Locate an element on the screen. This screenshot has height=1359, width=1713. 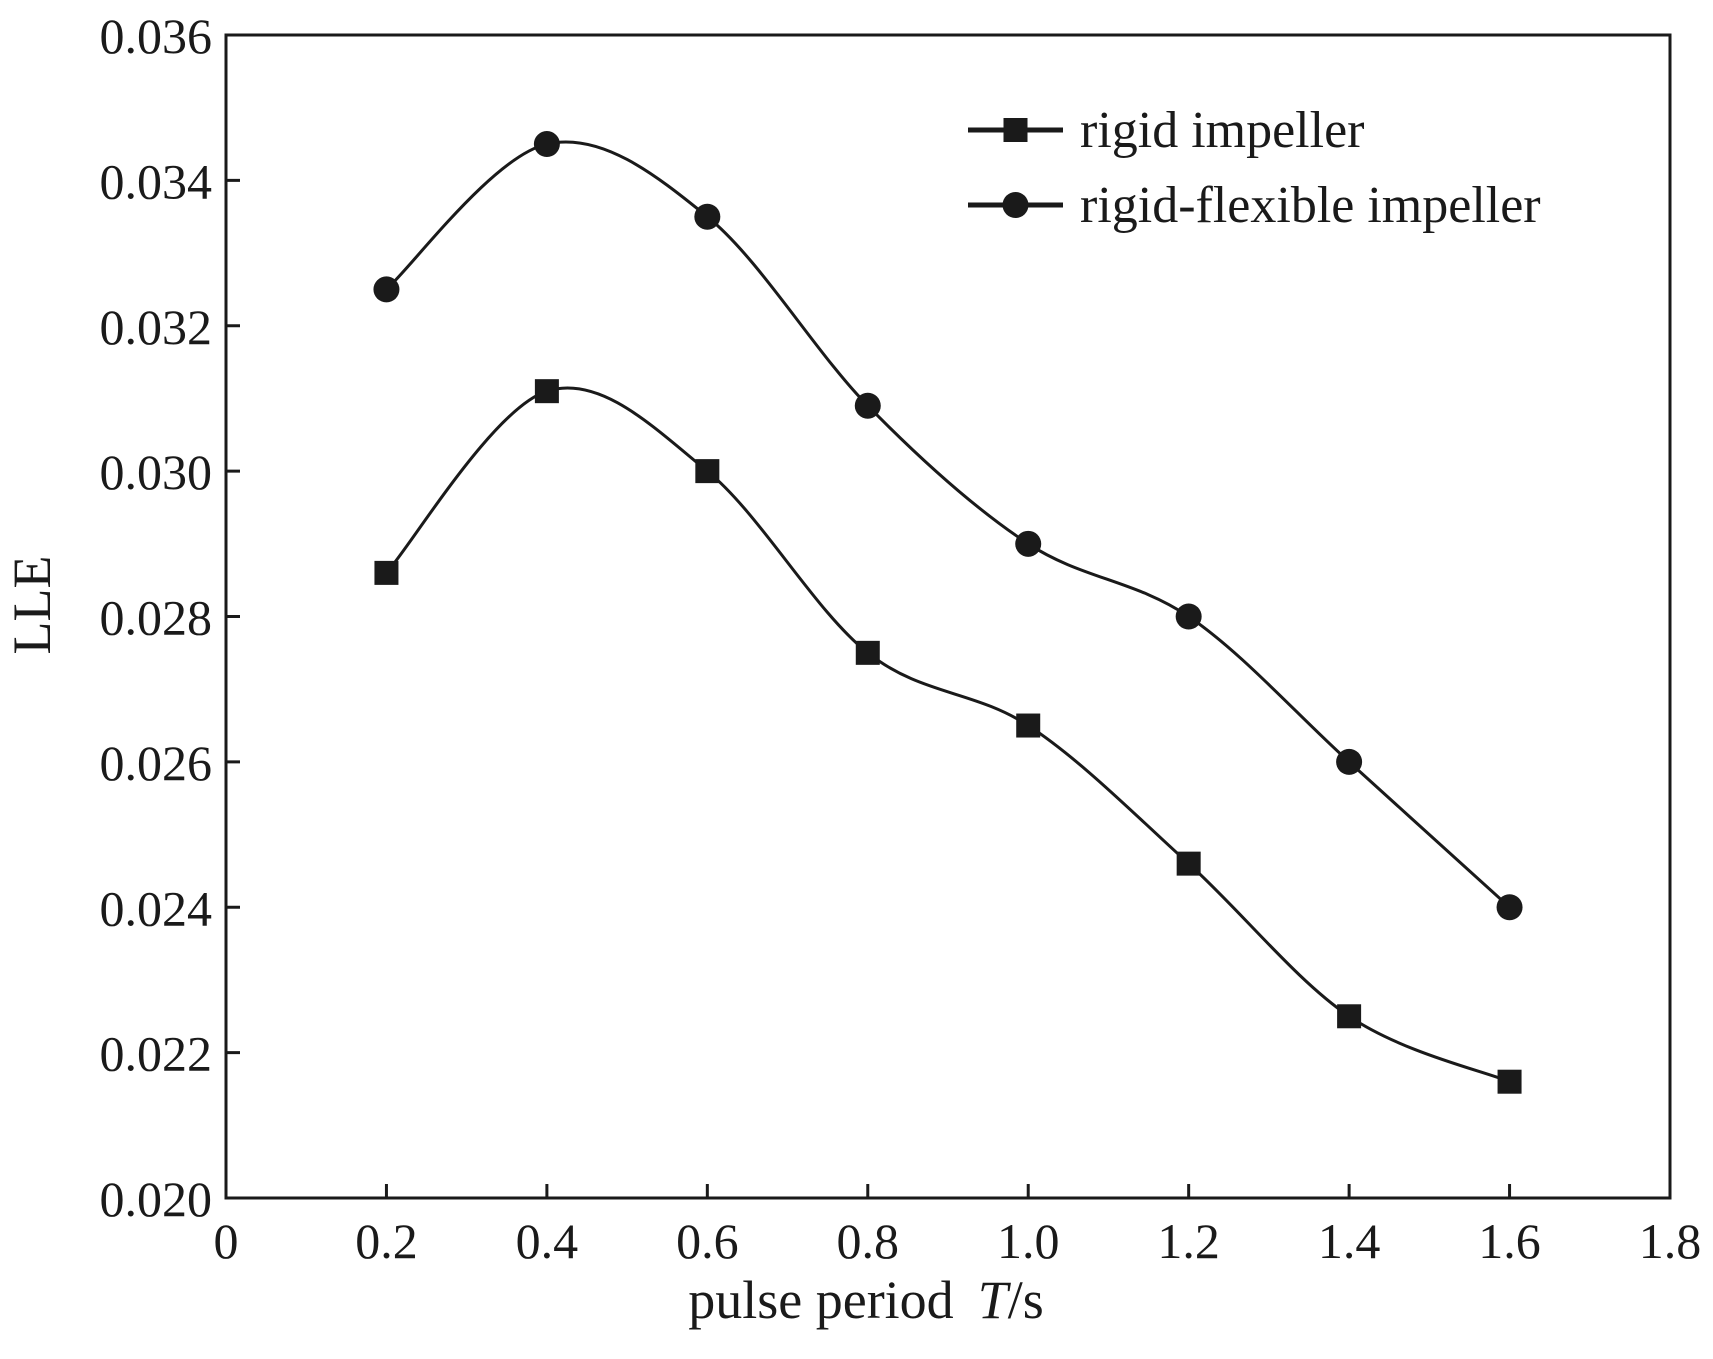
x-axis-title-unit: /s is located at coordinates (1026, 1300).